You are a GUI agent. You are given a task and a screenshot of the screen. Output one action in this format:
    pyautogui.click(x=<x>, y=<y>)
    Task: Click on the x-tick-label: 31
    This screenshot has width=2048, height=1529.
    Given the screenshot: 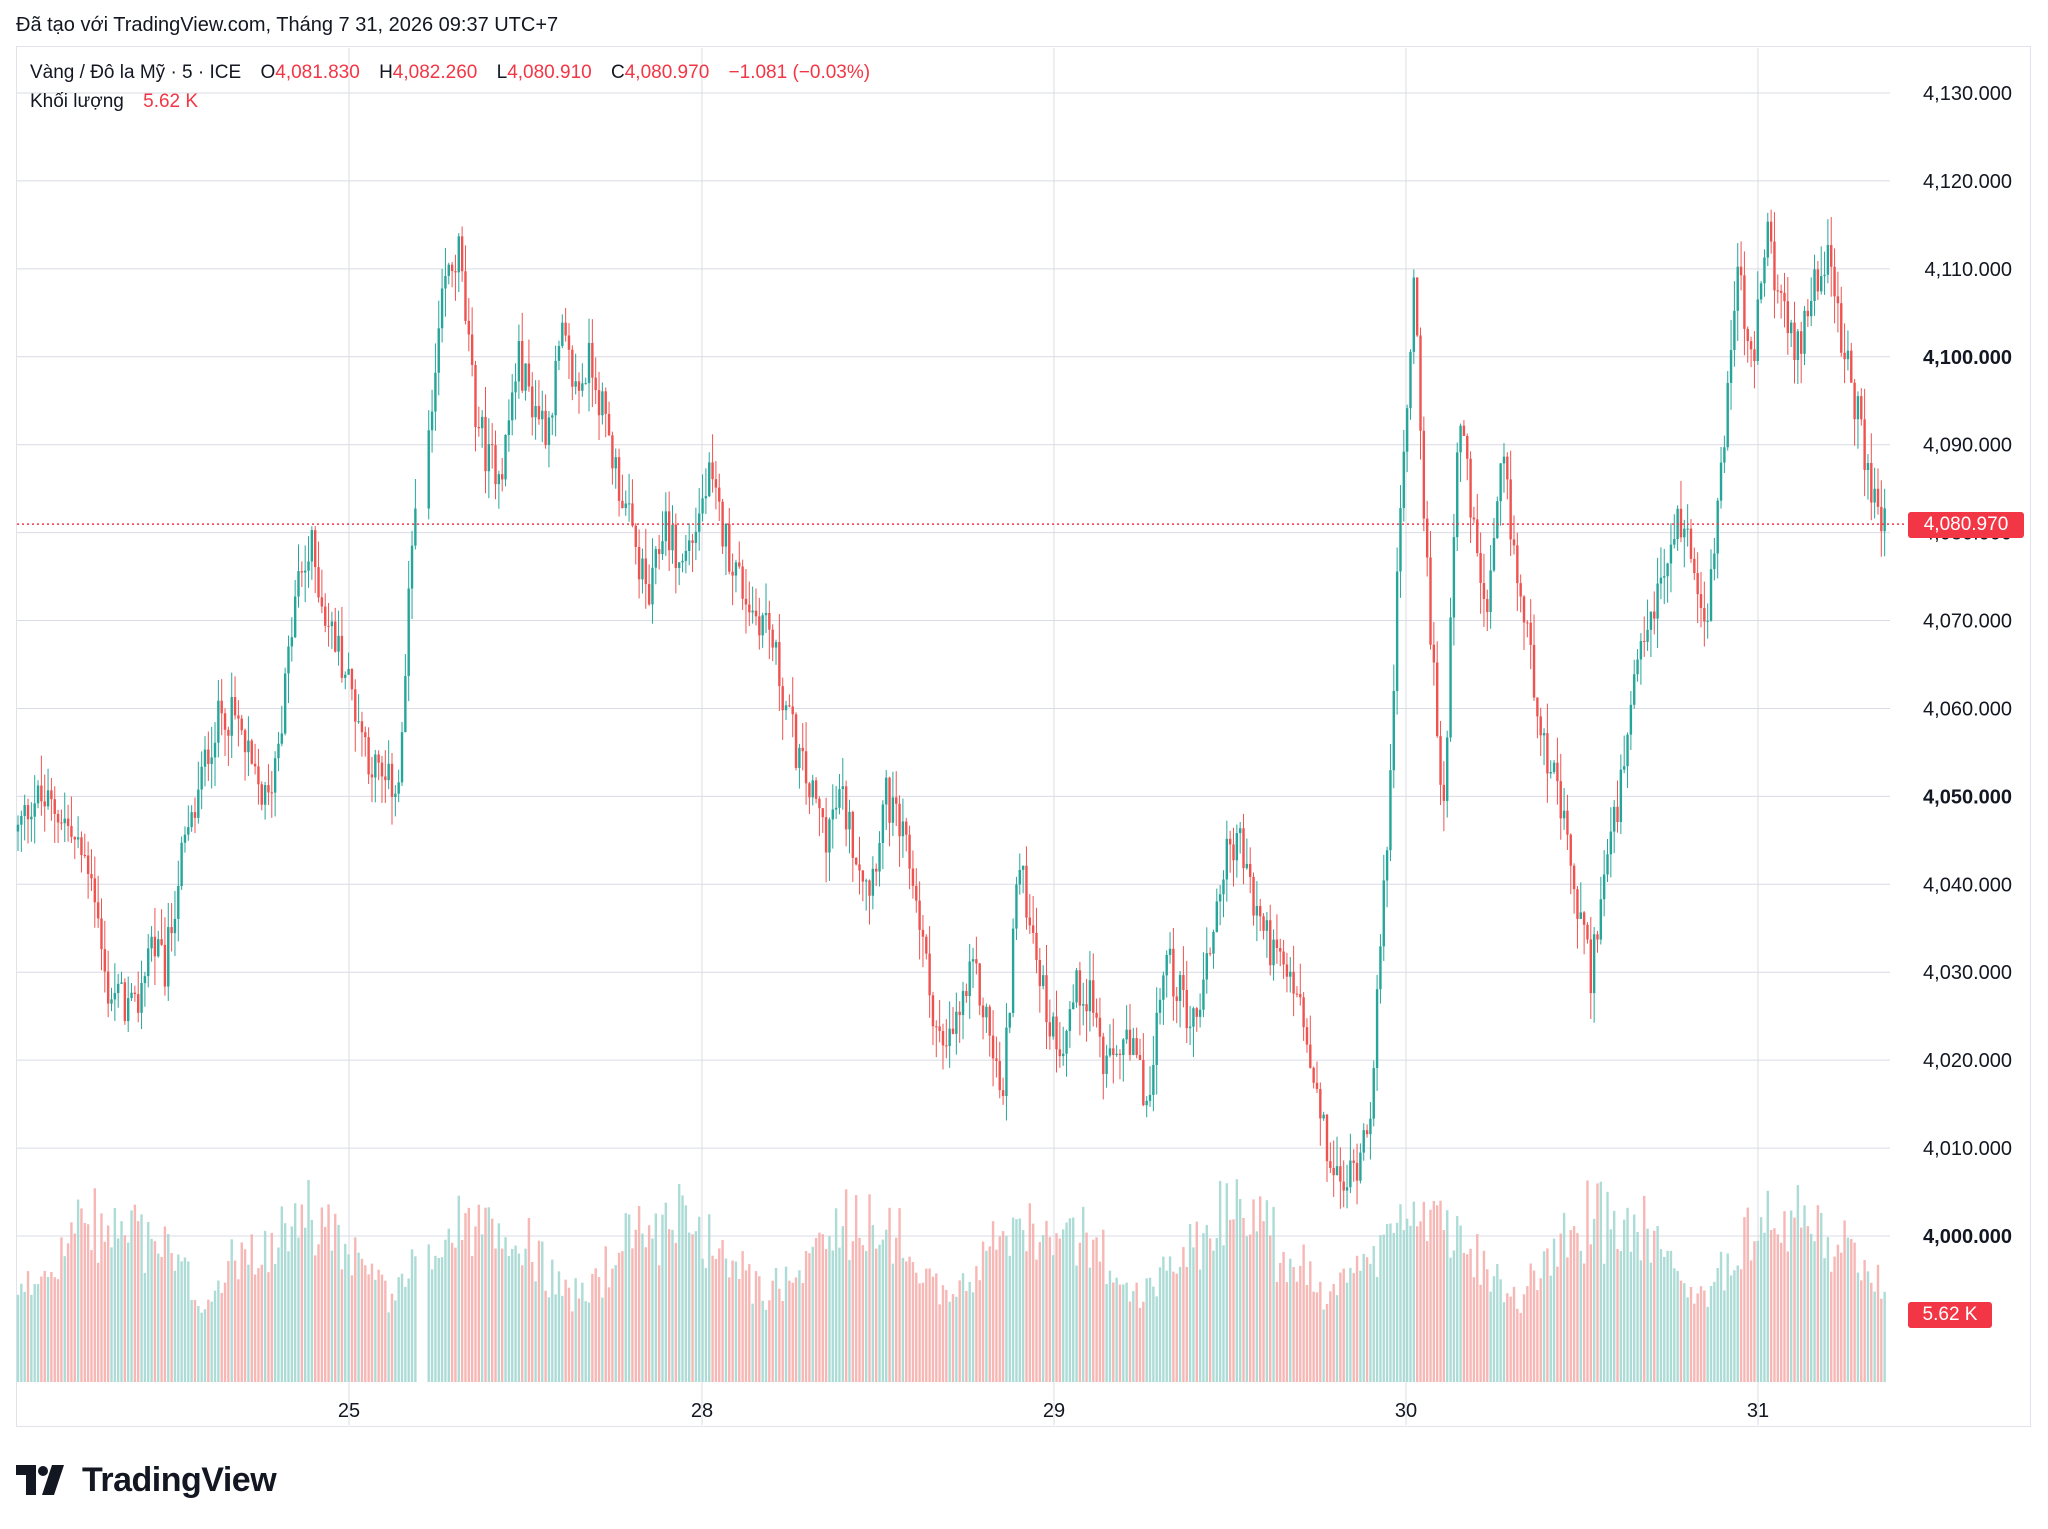 What is the action you would take?
    pyautogui.click(x=1758, y=1411)
    